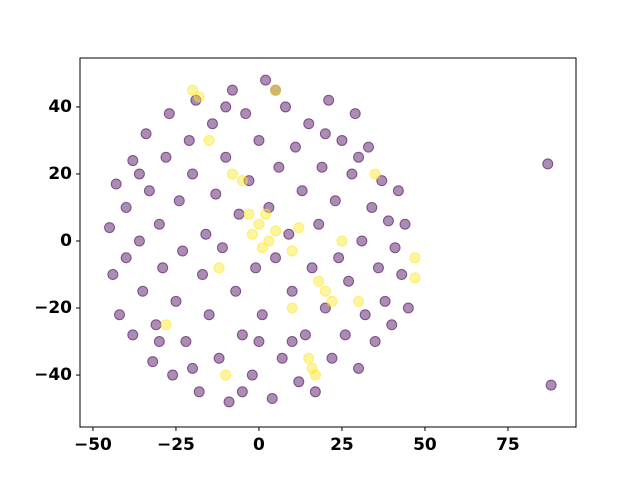 The height and width of the screenshot is (480, 640). I want to click on x-tick-label: −50, so click(93, 445).